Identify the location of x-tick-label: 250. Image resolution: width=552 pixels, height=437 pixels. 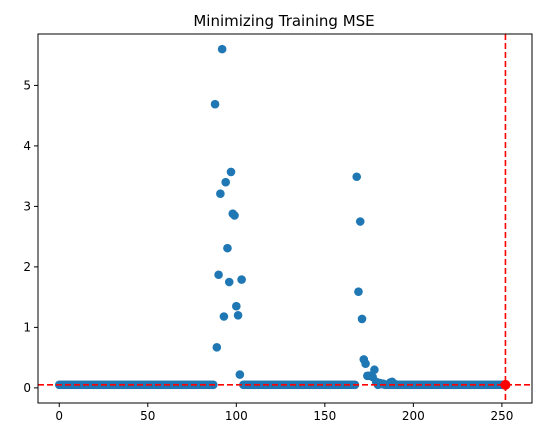
(501, 416).